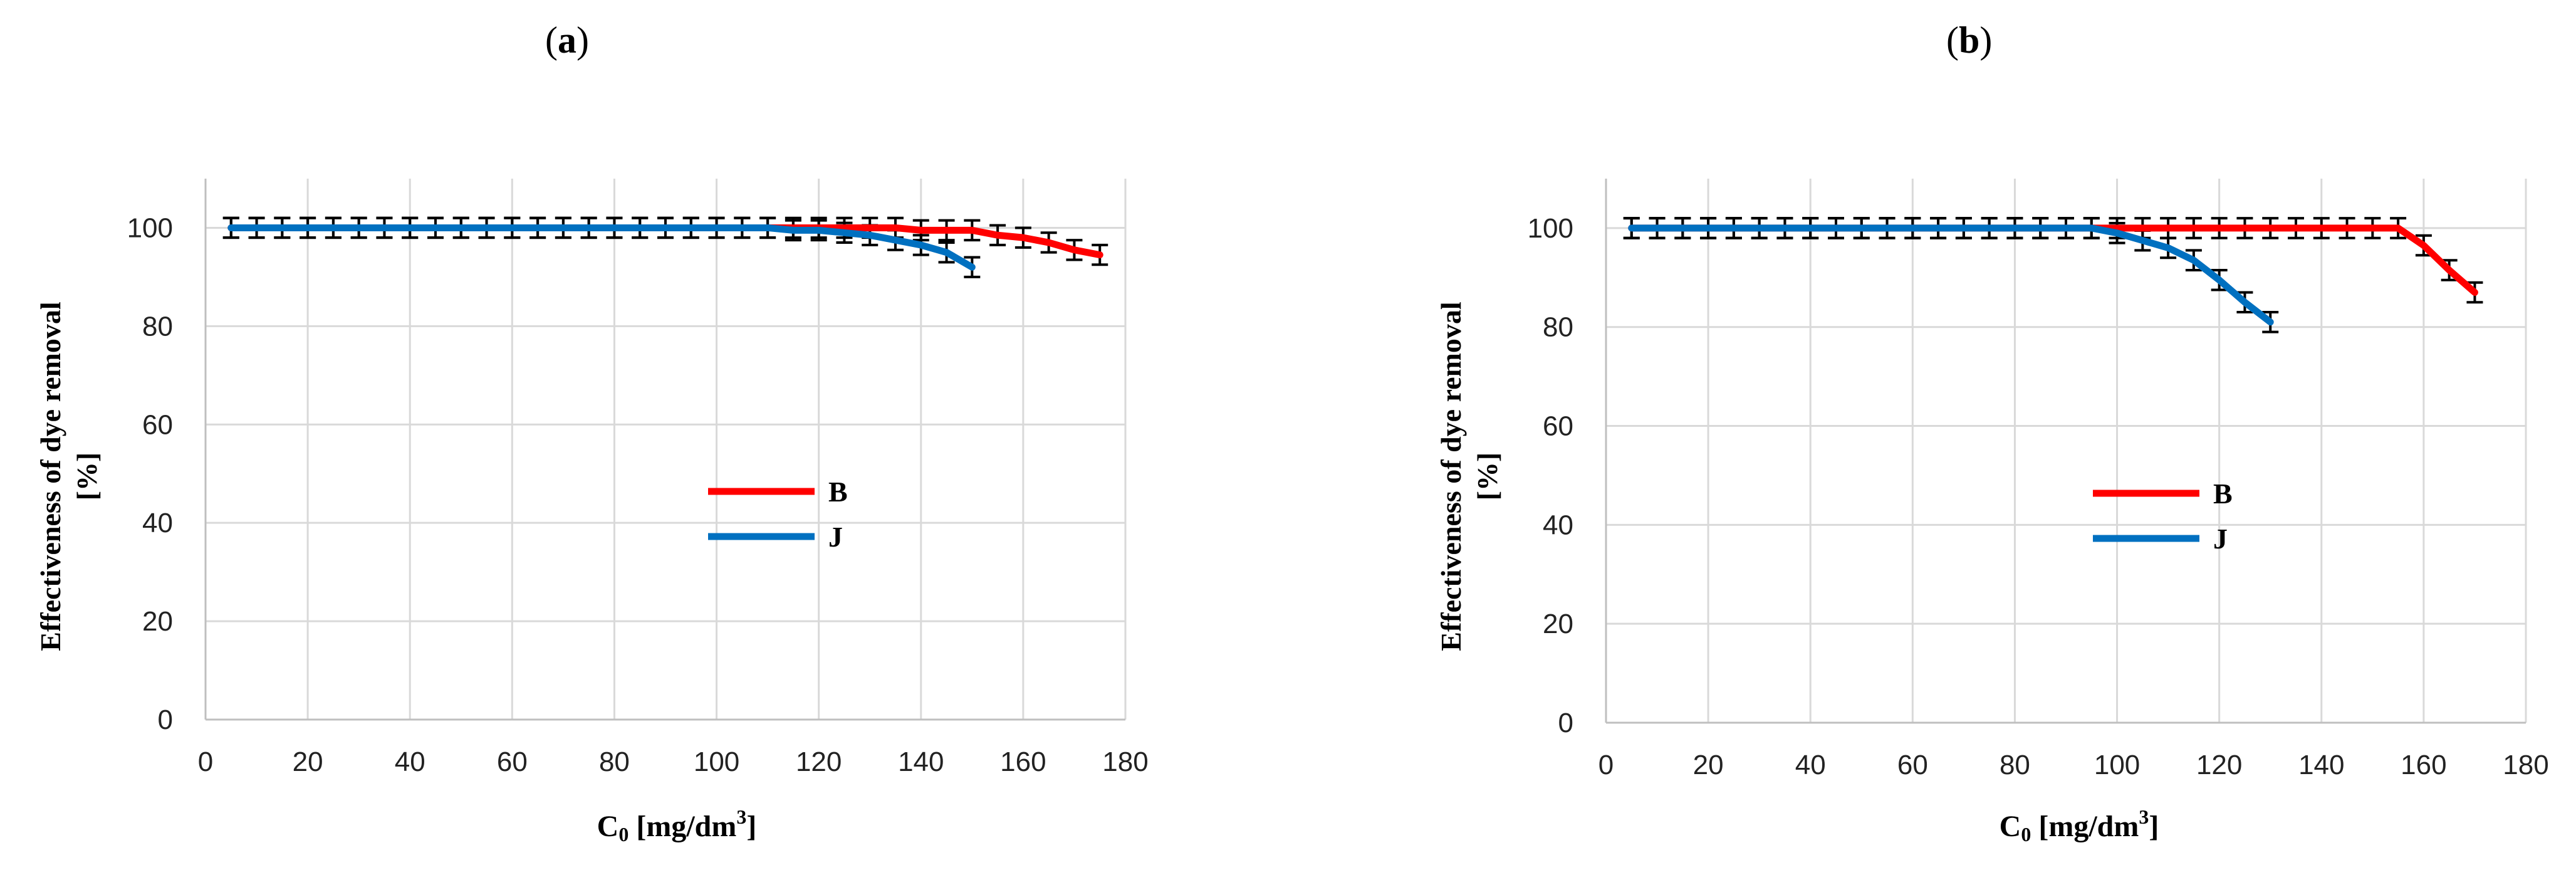  Describe the element at coordinates (2079, 825) in the screenshot. I see `x-axis-title-b: C0 [mg/dm3]` at that location.